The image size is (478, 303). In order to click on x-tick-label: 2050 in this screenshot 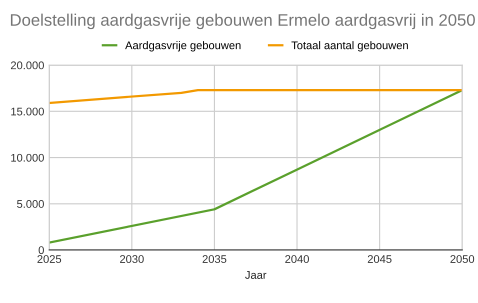, I will do `click(462, 259)`.